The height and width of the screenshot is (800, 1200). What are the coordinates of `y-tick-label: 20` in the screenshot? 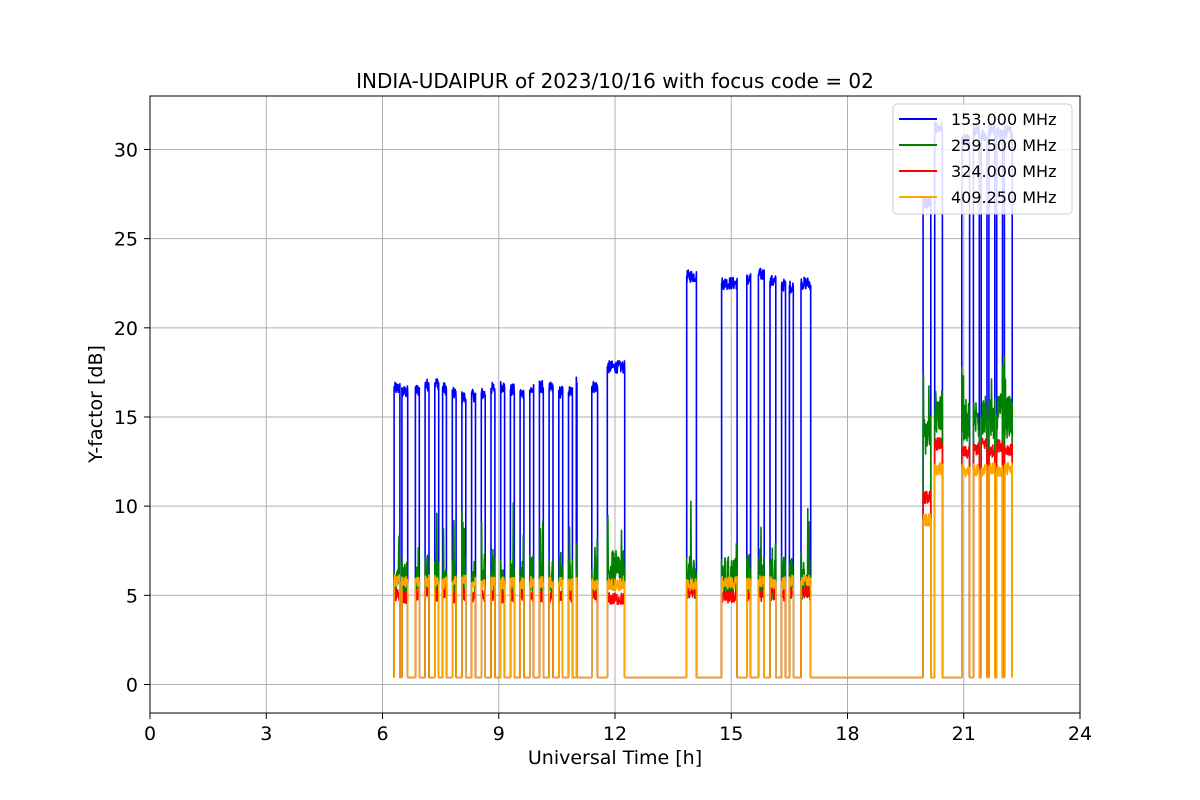 It's located at (126, 329).